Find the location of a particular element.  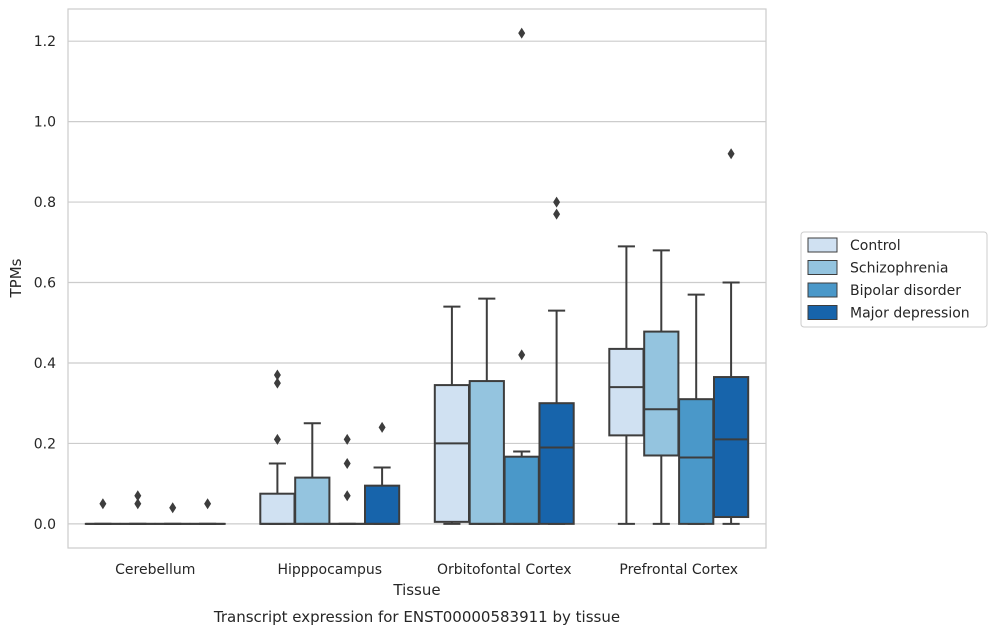

y-tick-label: 0.8 is located at coordinates (45, 203).